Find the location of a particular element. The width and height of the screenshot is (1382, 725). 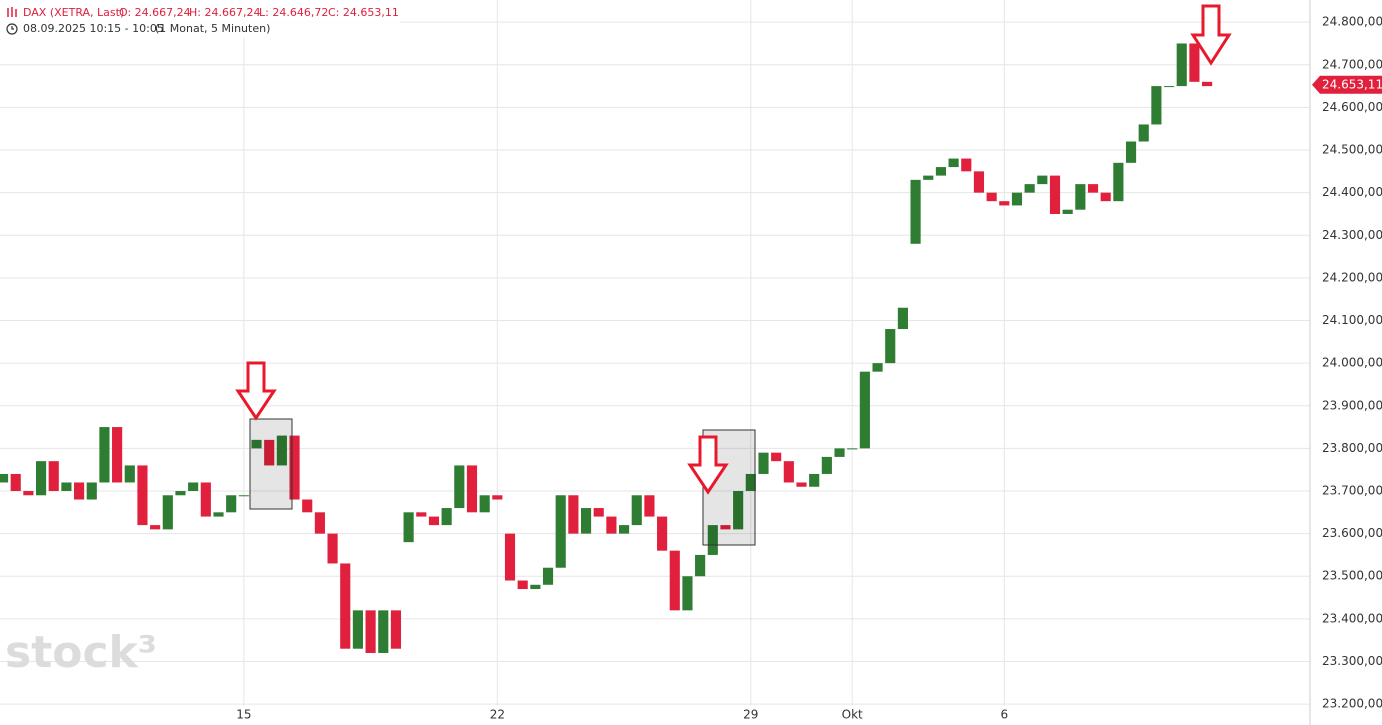

ohlc-close: C: 24.653,11 is located at coordinates (363, 12).